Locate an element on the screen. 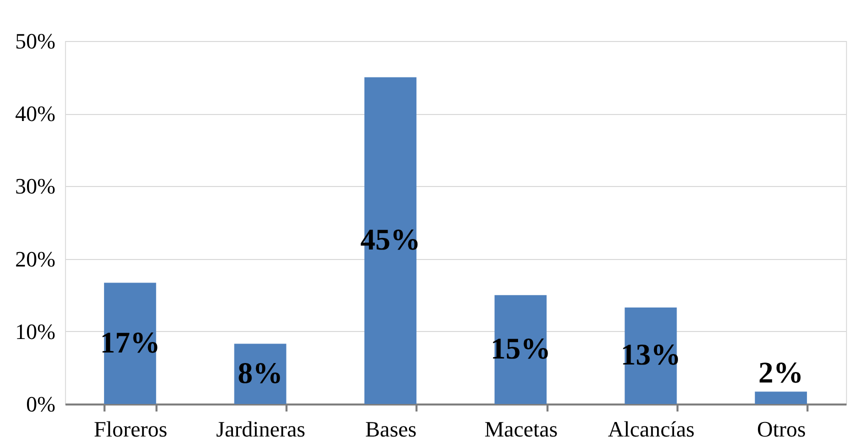  x-tick-label: Otros is located at coordinates (781, 429).